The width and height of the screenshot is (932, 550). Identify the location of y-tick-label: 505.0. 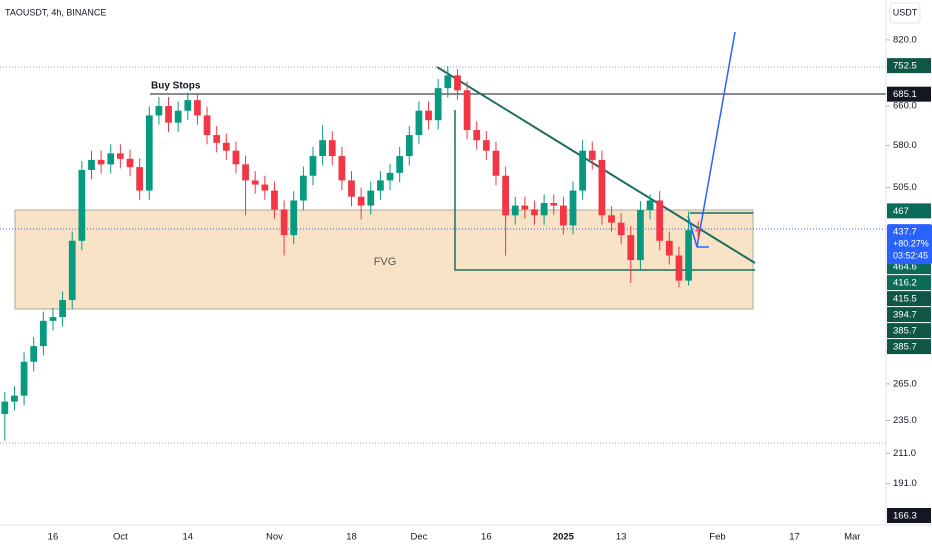
(905, 187).